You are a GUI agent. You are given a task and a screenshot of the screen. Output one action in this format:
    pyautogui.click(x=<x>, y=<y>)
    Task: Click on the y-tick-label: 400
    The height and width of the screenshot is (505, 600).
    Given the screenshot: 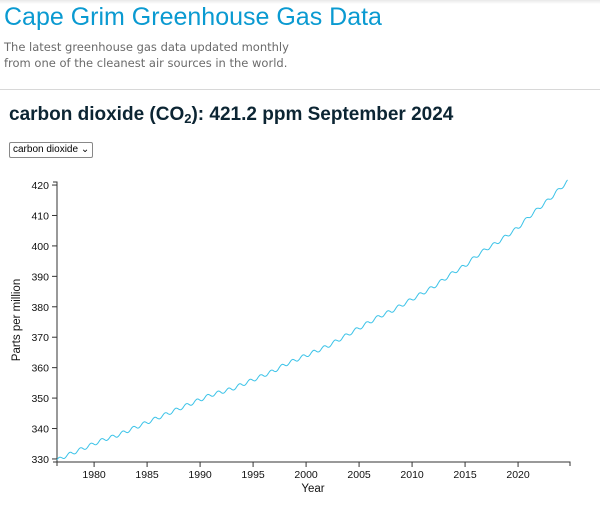 What is the action you would take?
    pyautogui.click(x=40, y=247)
    